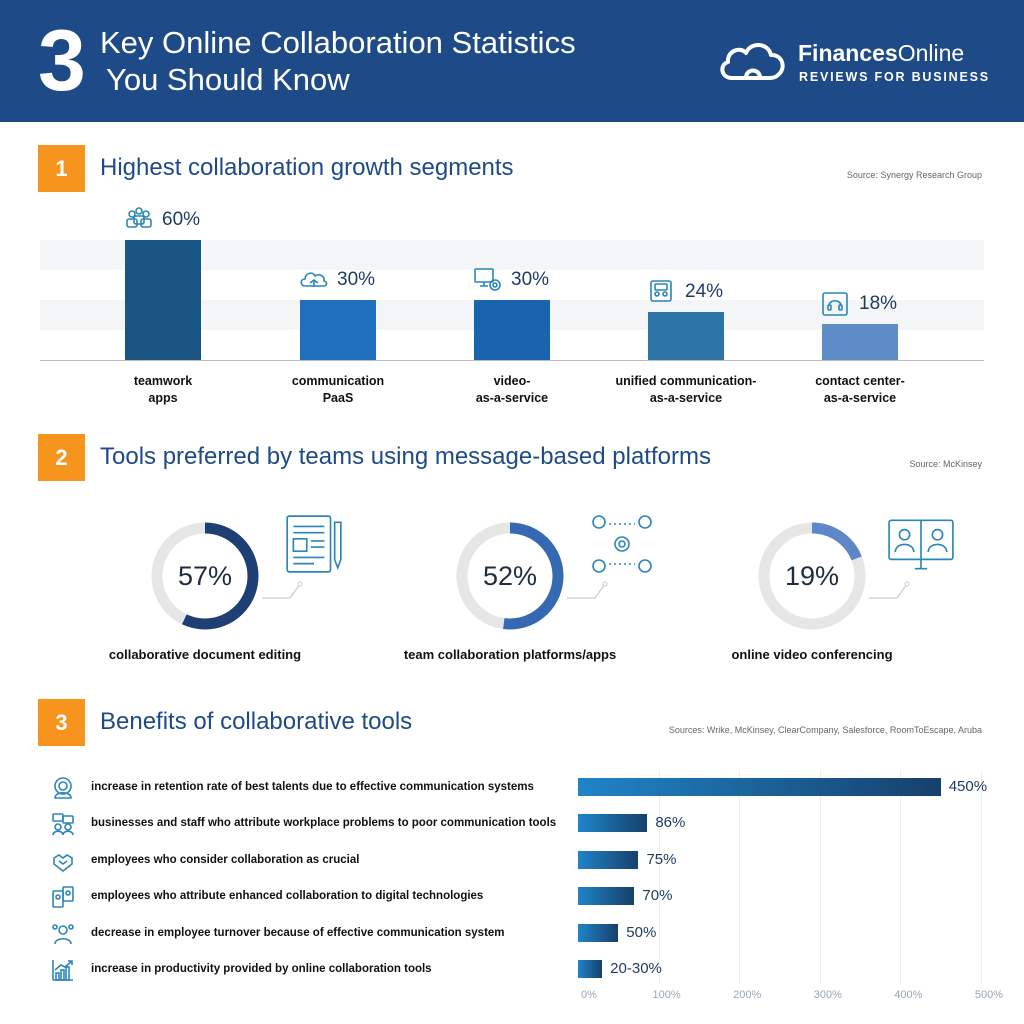 Image resolution: width=1024 pixels, height=1024 pixels. I want to click on x-axis-tick: 100%, so click(666, 995).